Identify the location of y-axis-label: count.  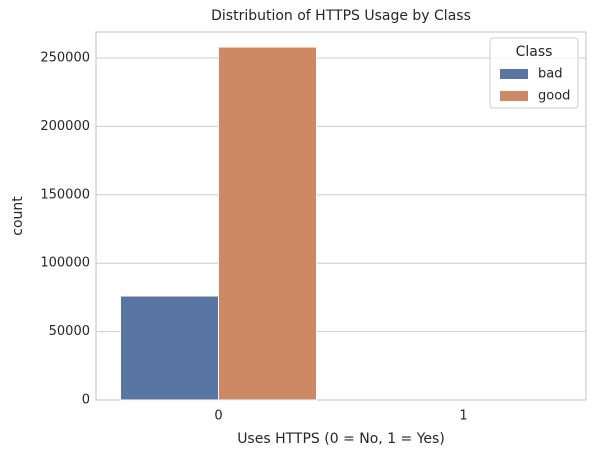
(18, 216).